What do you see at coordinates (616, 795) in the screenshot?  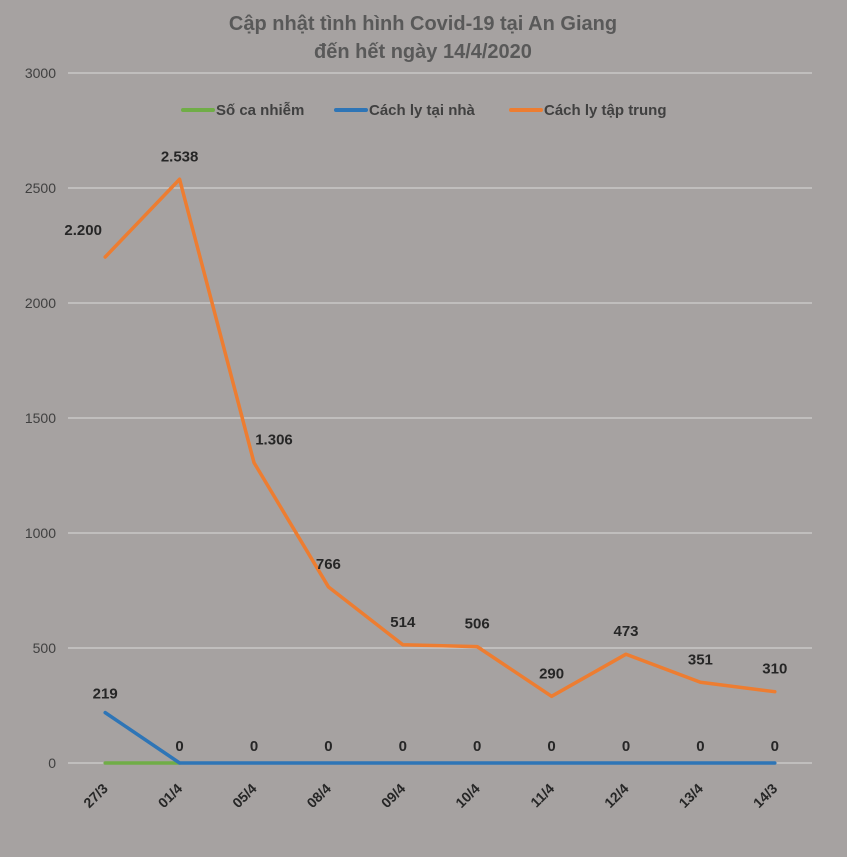 I see `x-tick-label: 12/4` at bounding box center [616, 795].